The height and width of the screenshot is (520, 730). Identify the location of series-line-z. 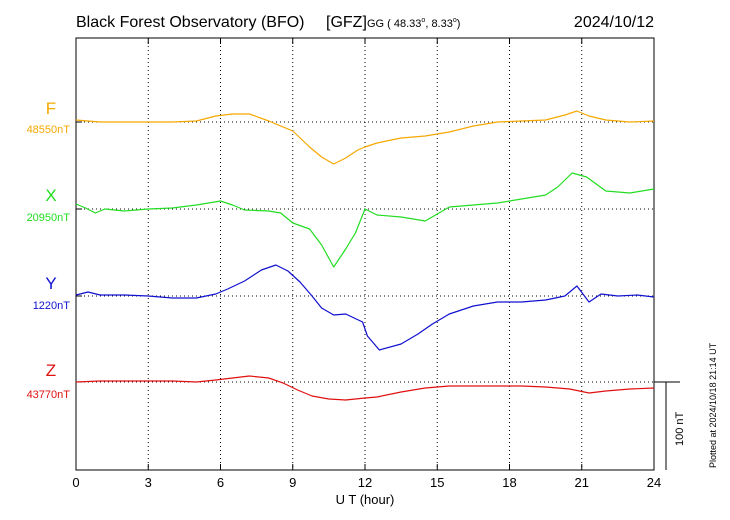
(365, 388).